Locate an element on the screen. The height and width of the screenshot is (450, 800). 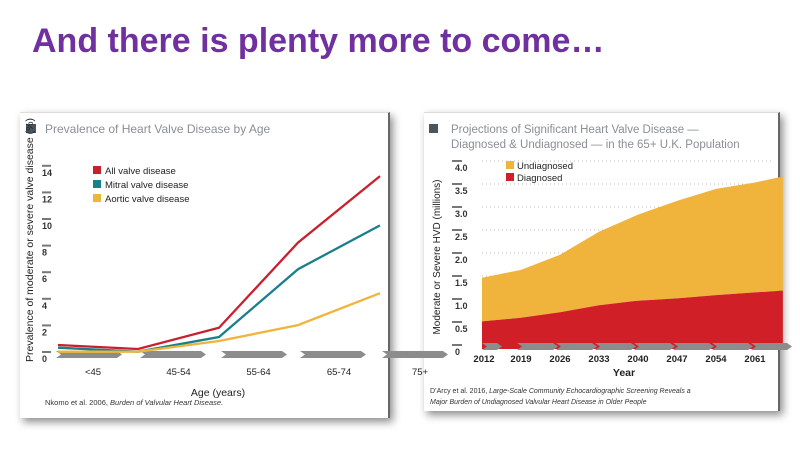
chart1-title: Prevalence of Heart Valve Disease by Age is located at coordinates (158, 129).